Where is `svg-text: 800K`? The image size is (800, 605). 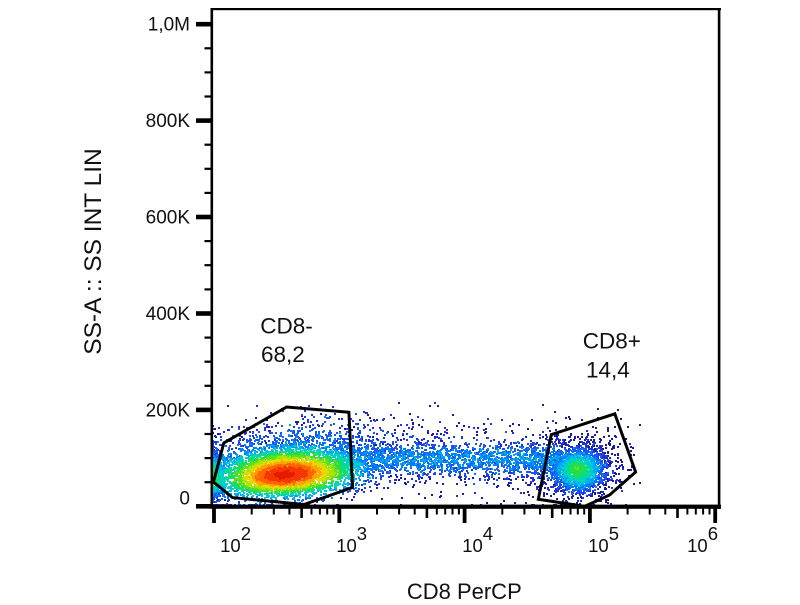
svg-text: 800K is located at coordinates (168, 121).